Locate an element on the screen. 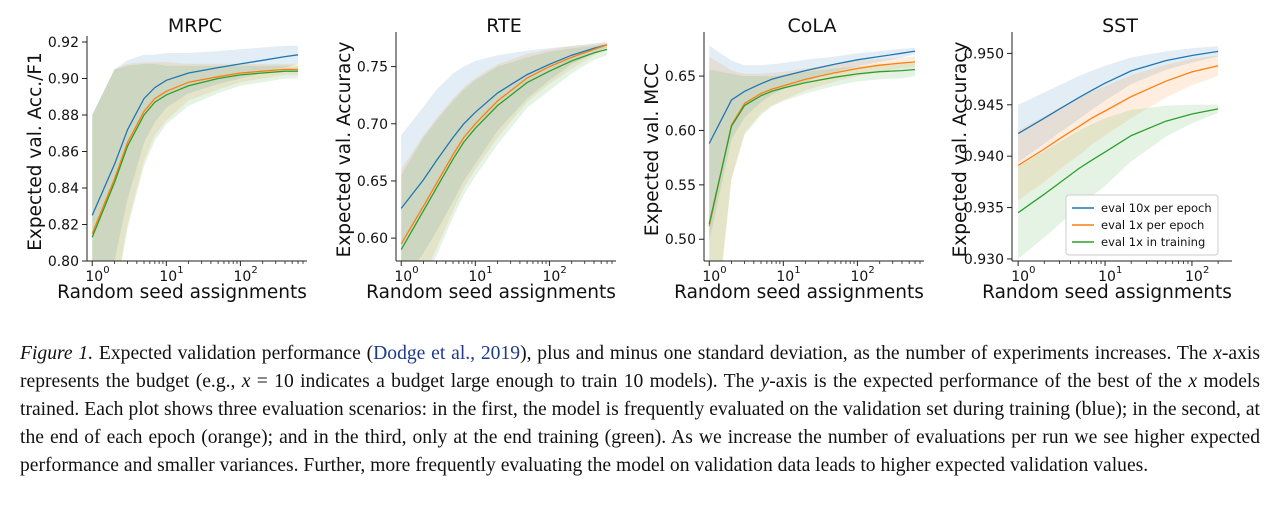 Image resolution: width=1280 pixels, height=524 pixels. chart-title: CoLA is located at coordinates (812, 26).